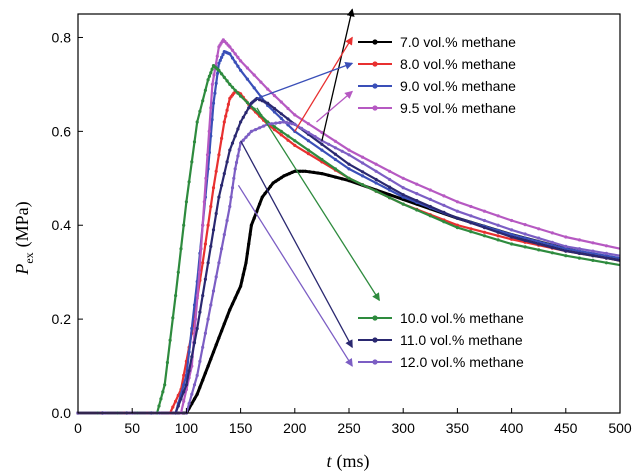  I want to click on legend-label: 9.0 vol.% methane, so click(458, 86).